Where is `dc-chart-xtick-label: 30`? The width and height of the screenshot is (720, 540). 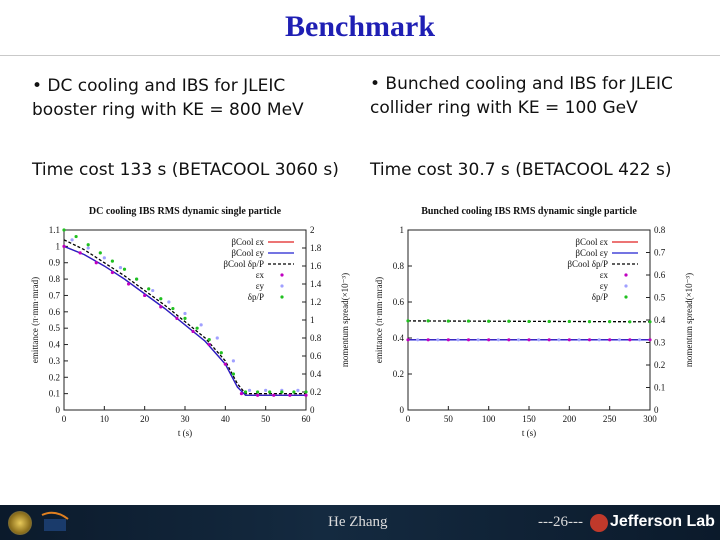
dc-chart-xtick-label: 30 is located at coordinates (186, 419).